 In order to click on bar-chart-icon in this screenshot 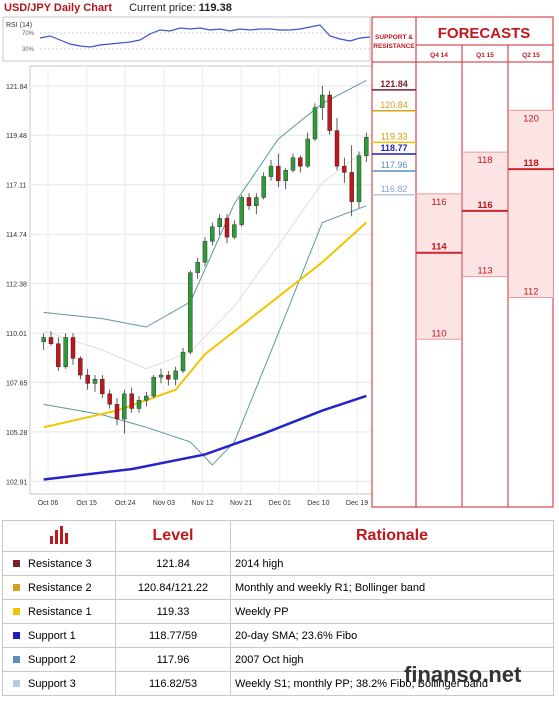, I will do `click(59, 534)`.